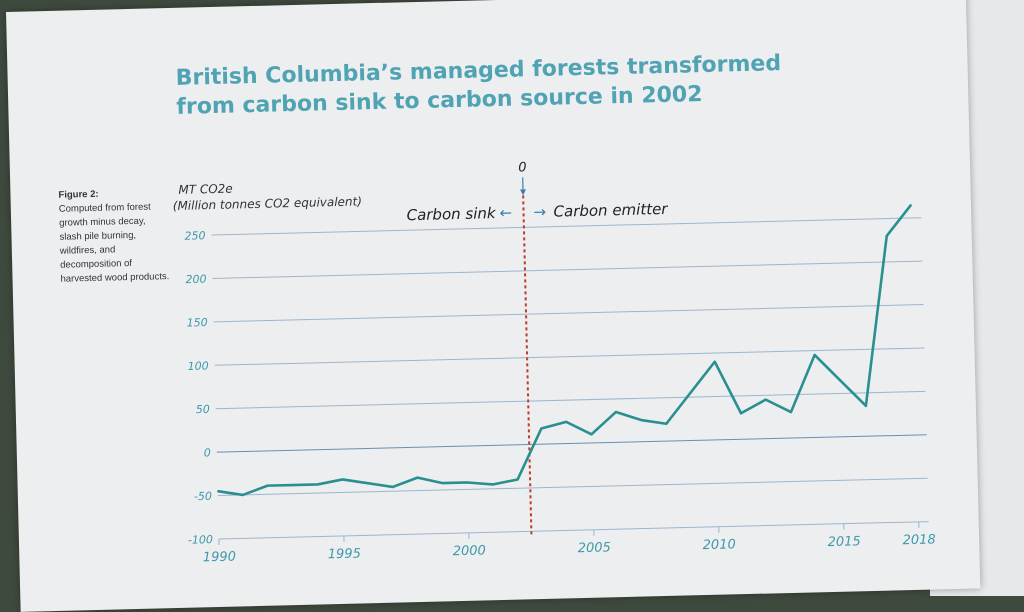 Image resolution: width=1024 pixels, height=612 pixels. What do you see at coordinates (194, 236) in the screenshot?
I see `y-tick-label: 250` at bounding box center [194, 236].